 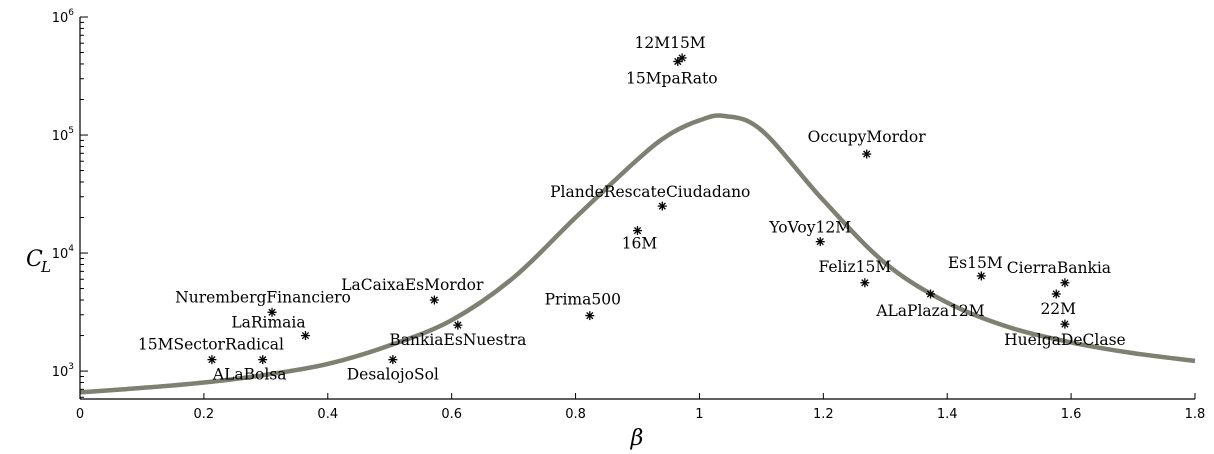 I want to click on point-label: Es15M, so click(x=975, y=263).